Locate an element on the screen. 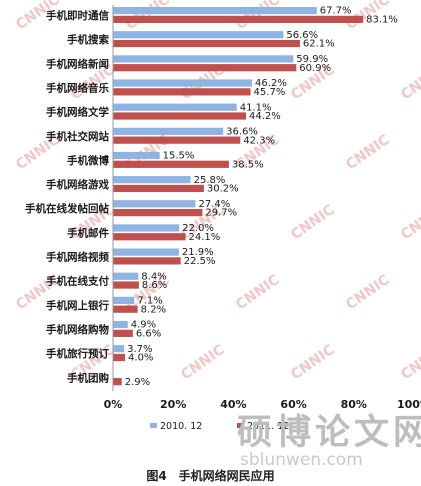 This screenshot has height=486, width=421. data-label-2010: 21.9% is located at coordinates (198, 252).